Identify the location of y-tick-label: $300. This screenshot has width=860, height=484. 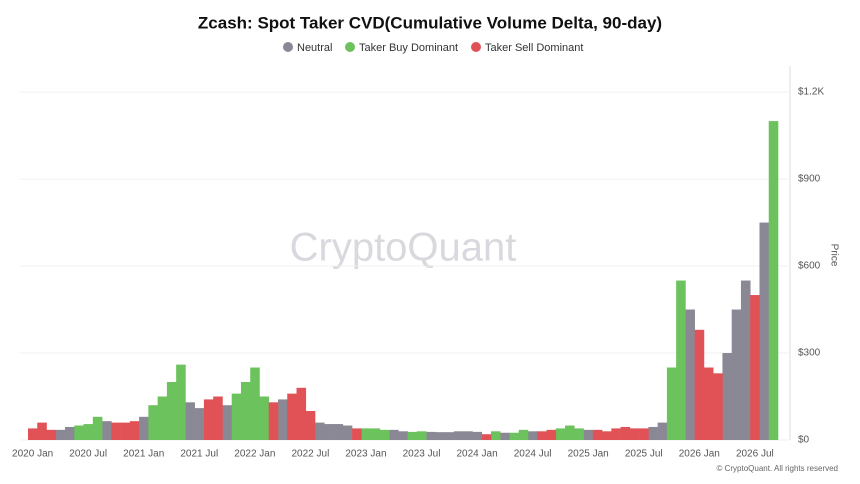
(809, 353).